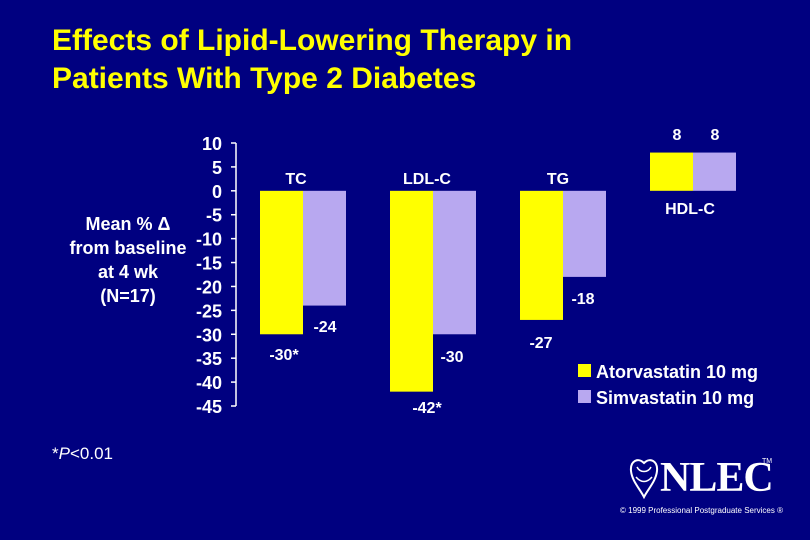 The height and width of the screenshot is (540, 810). I want to click on y-tick-label: -25, so click(209, 311).